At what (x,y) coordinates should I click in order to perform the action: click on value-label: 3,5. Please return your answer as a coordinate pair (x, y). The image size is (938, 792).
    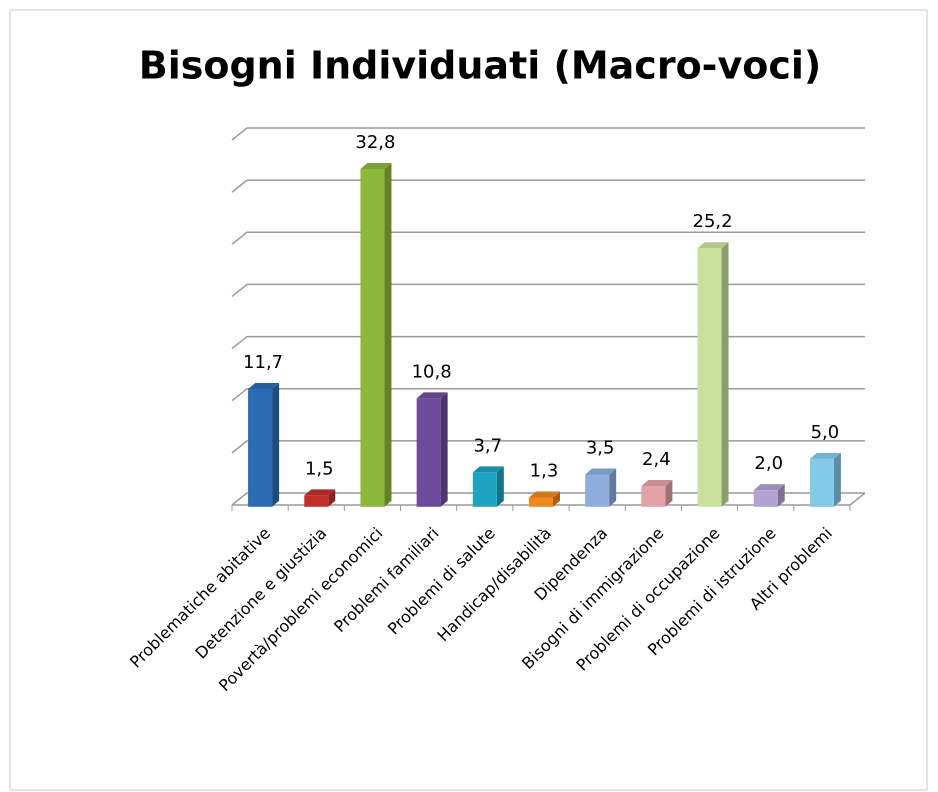
    Looking at the image, I should click on (600, 448).